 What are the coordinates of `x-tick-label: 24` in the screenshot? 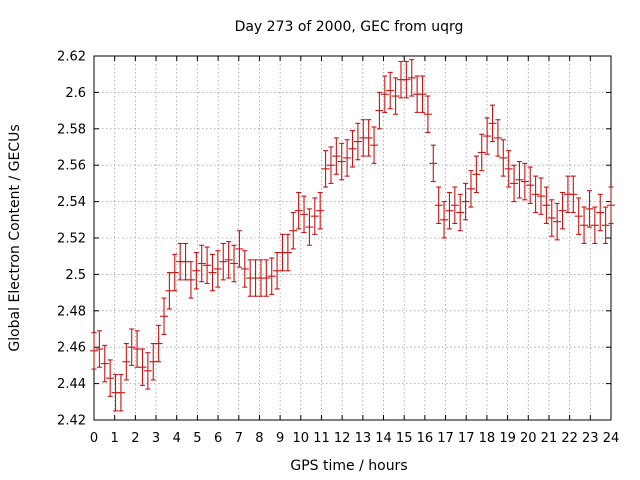 It's located at (611, 438).